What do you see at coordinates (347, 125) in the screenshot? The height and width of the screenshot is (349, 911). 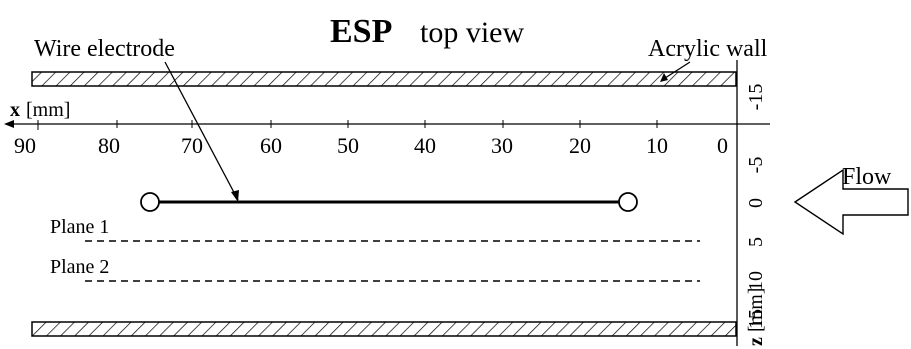 I see `x-axis-ticks` at bounding box center [347, 125].